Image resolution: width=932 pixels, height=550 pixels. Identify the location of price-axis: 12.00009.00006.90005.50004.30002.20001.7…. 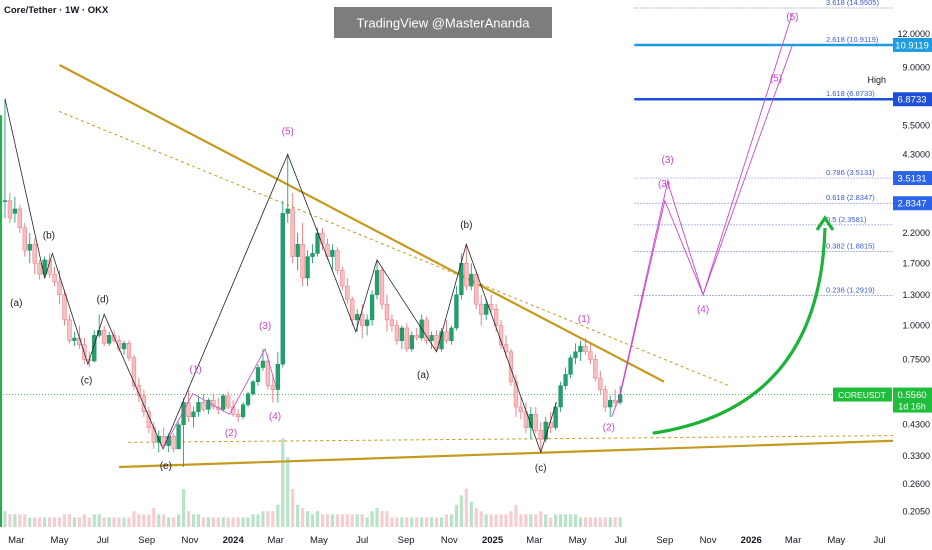
(882, 275).